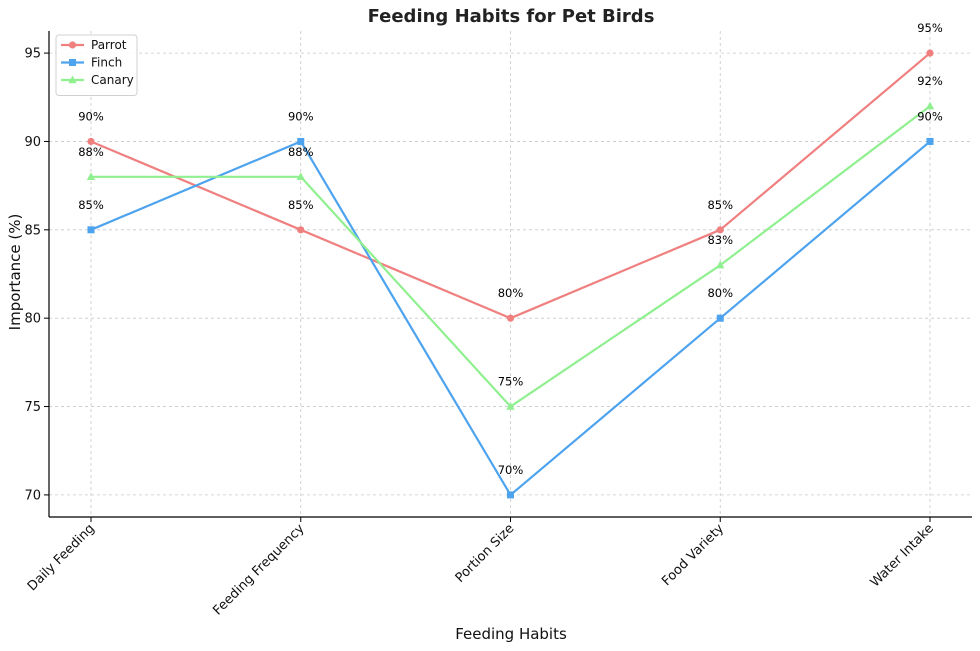 The width and height of the screenshot is (980, 651). Describe the element at coordinates (72, 79) in the screenshot. I see `legend-marker-canary` at that location.